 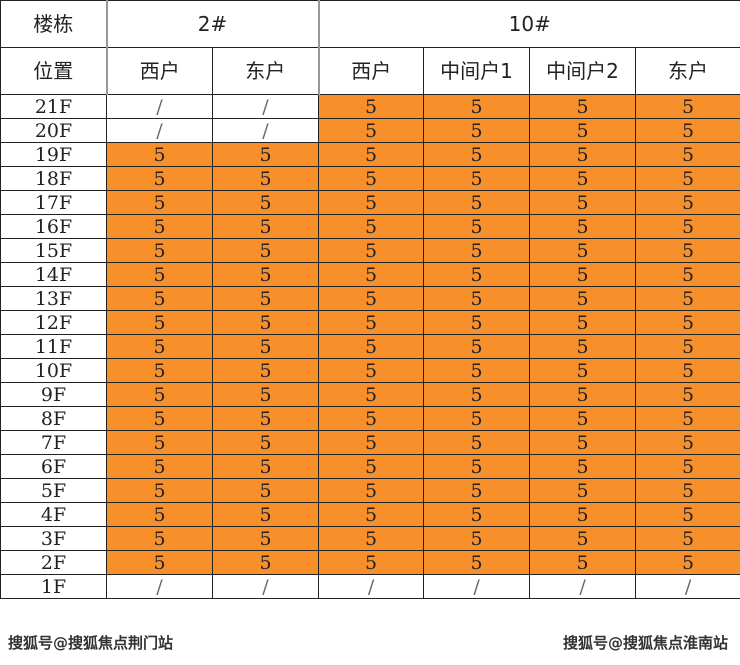 I want to click on table-row: 10F 5 5 5 5 5 5, so click(x=370, y=370).